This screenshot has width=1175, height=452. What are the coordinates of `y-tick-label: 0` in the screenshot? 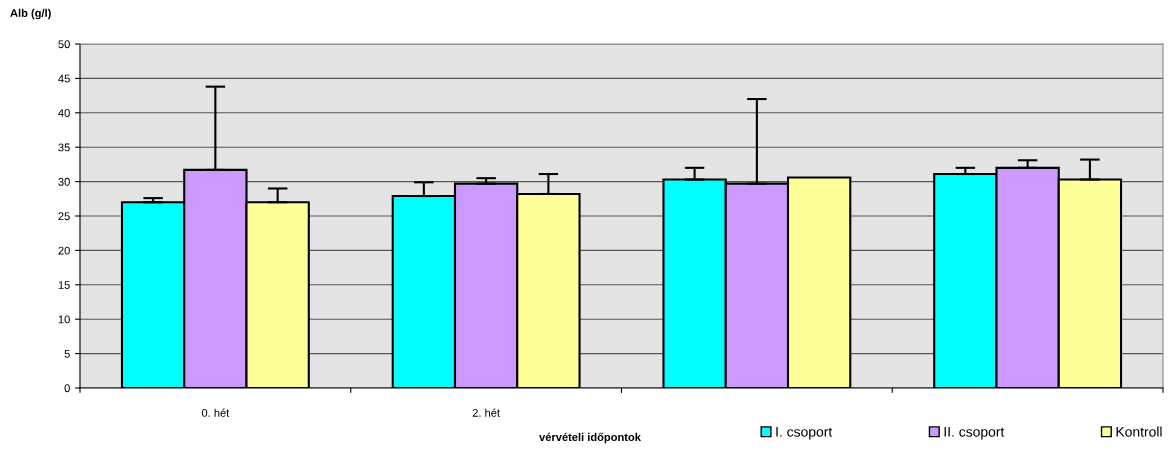 It's located at (67, 388).